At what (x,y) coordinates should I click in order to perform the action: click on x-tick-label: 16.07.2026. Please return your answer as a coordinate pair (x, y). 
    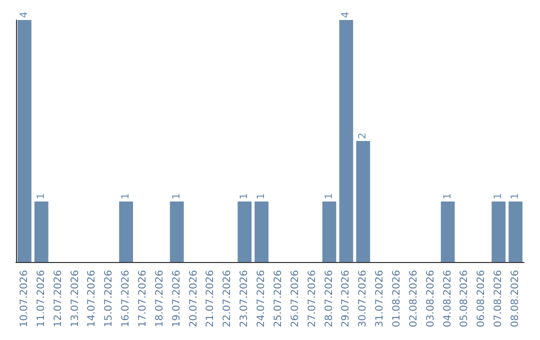
    Looking at the image, I should click on (126, 299).